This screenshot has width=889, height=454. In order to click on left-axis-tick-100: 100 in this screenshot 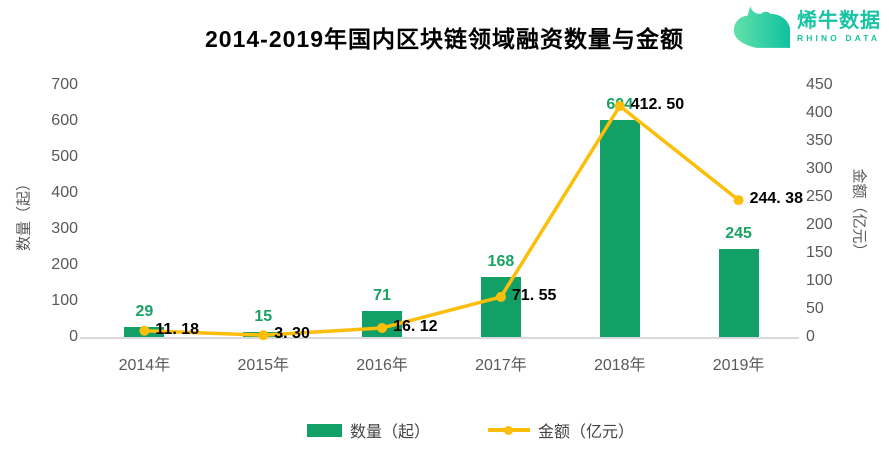, I will do `click(64, 300)`.